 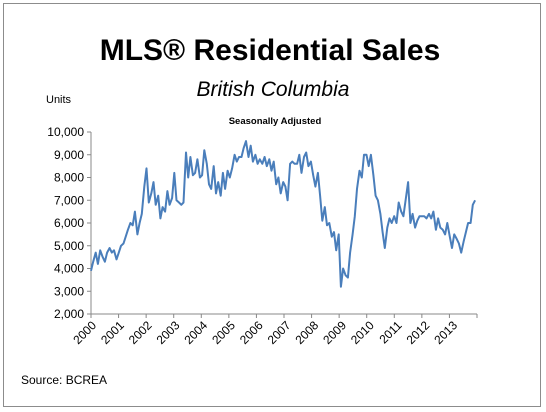 What do you see at coordinates (279, 332) in the screenshot?
I see `x-tick-label: 2007` at bounding box center [279, 332].